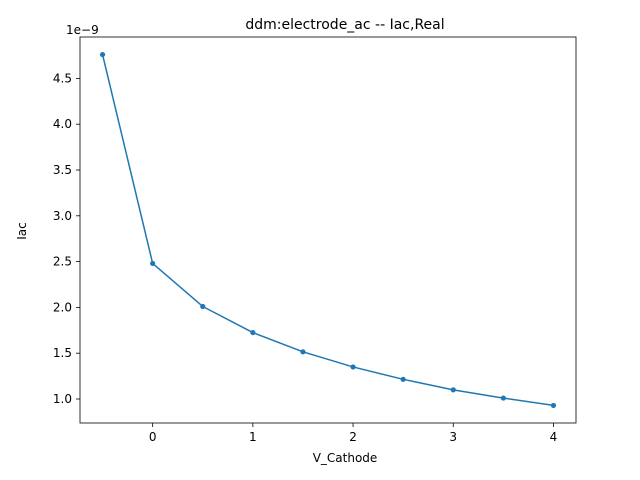 The height and width of the screenshot is (480, 640). Describe the element at coordinates (62, 262) in the screenshot. I see `y-tick-label: 2.5` at that location.